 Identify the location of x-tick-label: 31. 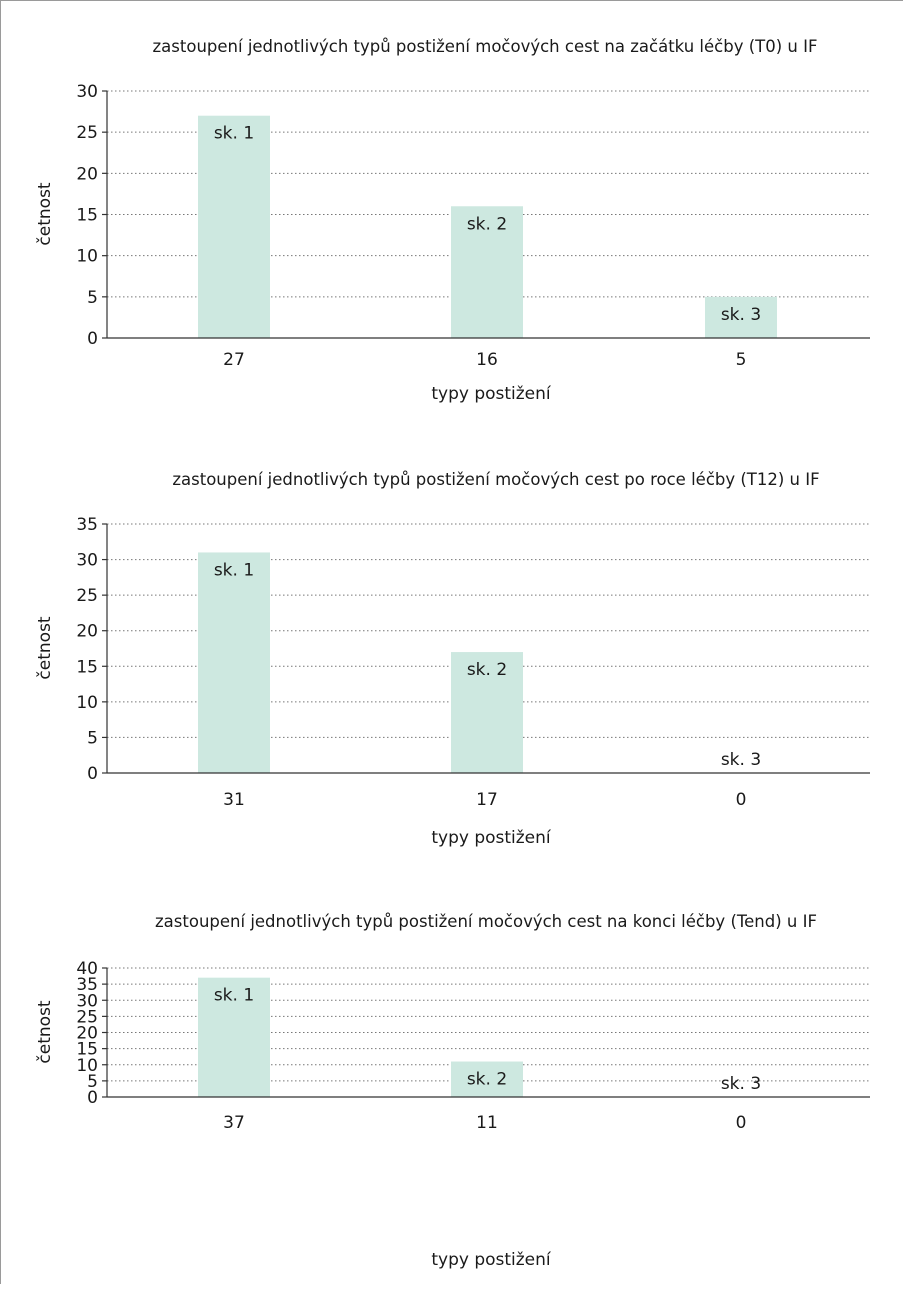
(234, 800).